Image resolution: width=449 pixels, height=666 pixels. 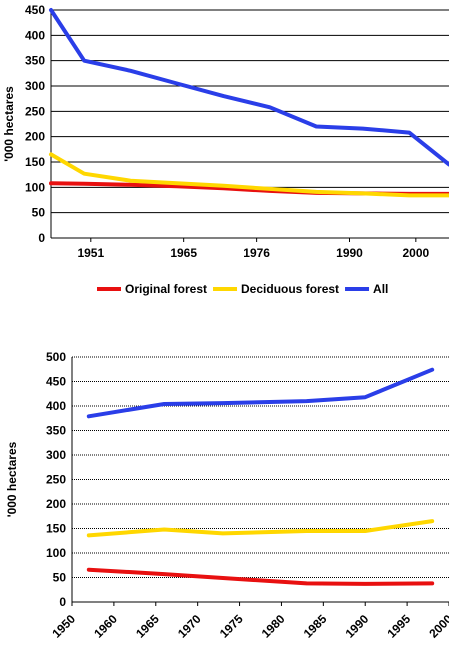 What do you see at coordinates (56, 357) in the screenshot?
I see `y-tick-label: 500` at bounding box center [56, 357].